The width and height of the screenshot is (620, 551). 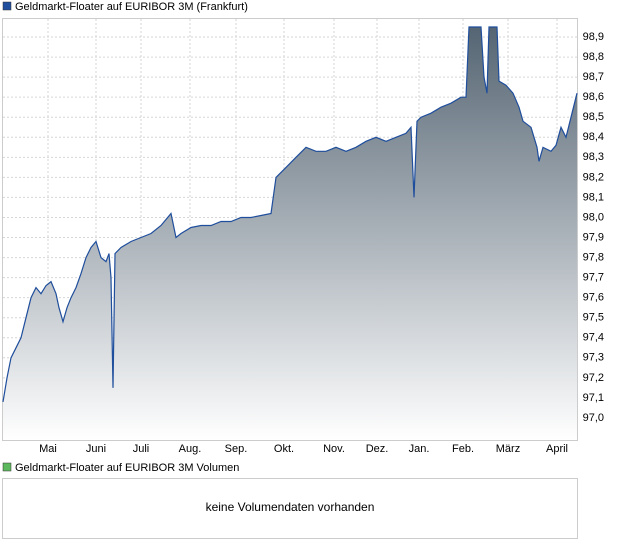 I want to click on y-tick-label: 98,4, so click(x=593, y=137).